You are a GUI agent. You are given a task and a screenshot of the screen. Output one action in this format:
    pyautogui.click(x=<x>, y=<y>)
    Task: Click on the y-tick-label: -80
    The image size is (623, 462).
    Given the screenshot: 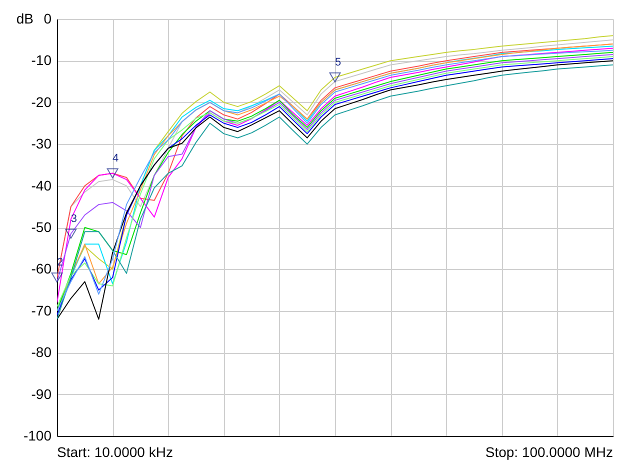 What is the action you would take?
    pyautogui.click(x=41, y=352)
    